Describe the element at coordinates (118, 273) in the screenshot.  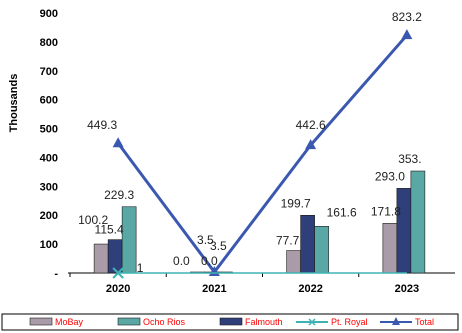
I see `pt-royal-marker` at that location.